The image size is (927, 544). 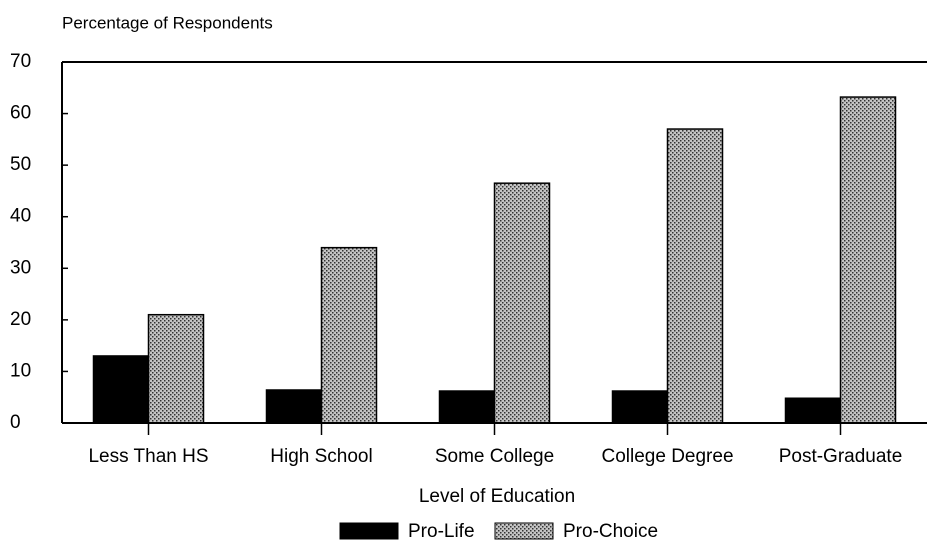 I want to click on y-tick-label: 30, so click(x=20, y=267).